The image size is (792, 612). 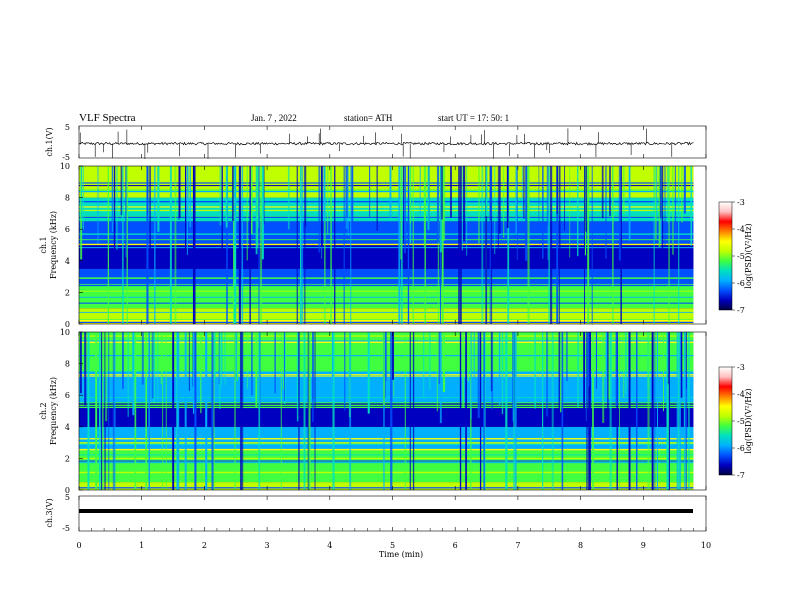 What do you see at coordinates (67, 458) in the screenshot?
I see `spectrogram-ytick-label: 2` at bounding box center [67, 458].